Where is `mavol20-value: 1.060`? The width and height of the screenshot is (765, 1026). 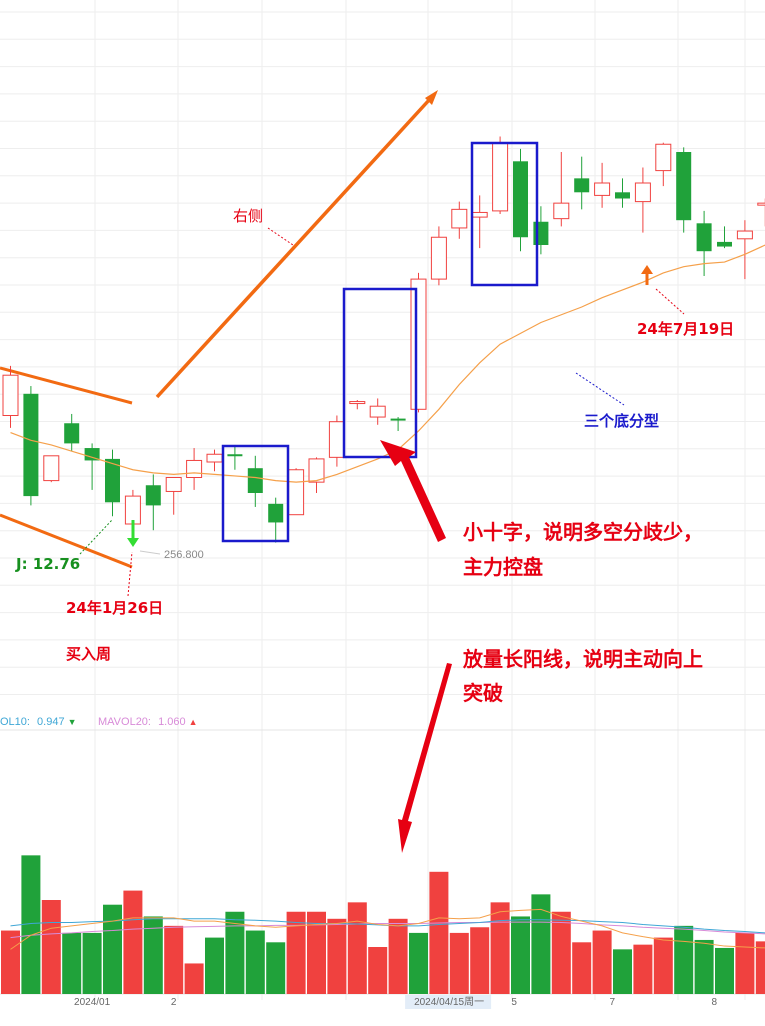 mavol20-value: 1.060 is located at coordinates (172, 722).